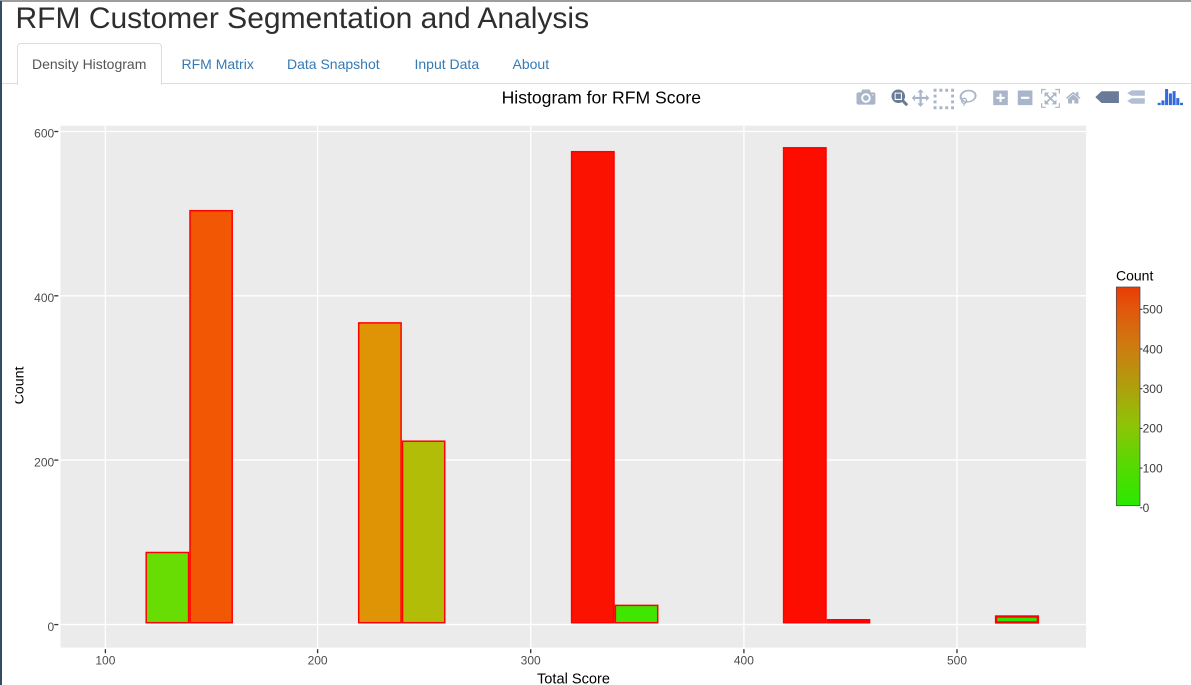 This screenshot has height=685, width=1191. What do you see at coordinates (601, 97) in the screenshot?
I see `svg-text: Histogram for RFM Score` at bounding box center [601, 97].